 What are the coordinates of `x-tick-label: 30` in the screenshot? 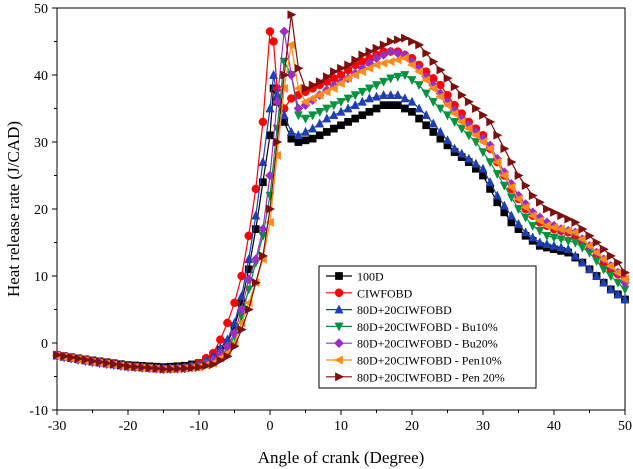 It's located at (483, 426).